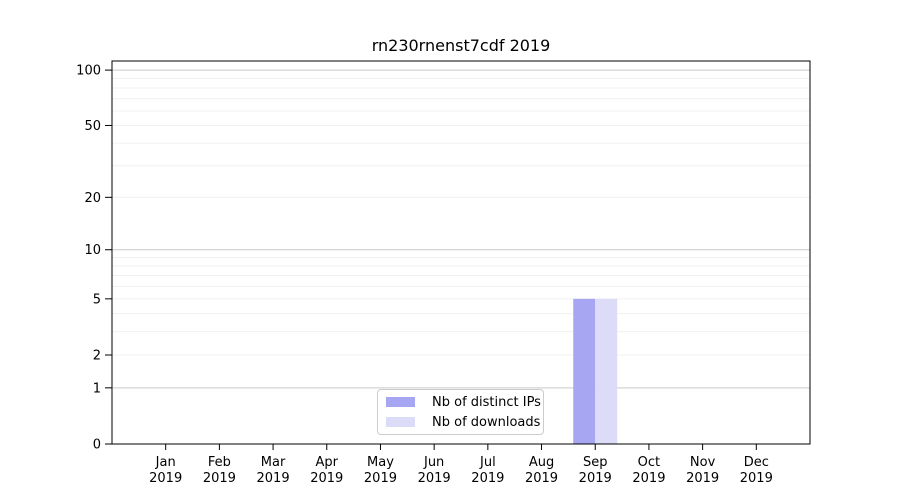 This screenshot has width=900, height=500. Describe the element at coordinates (595, 462) in the screenshot. I see `x-tick-label-month: Sep` at that location.